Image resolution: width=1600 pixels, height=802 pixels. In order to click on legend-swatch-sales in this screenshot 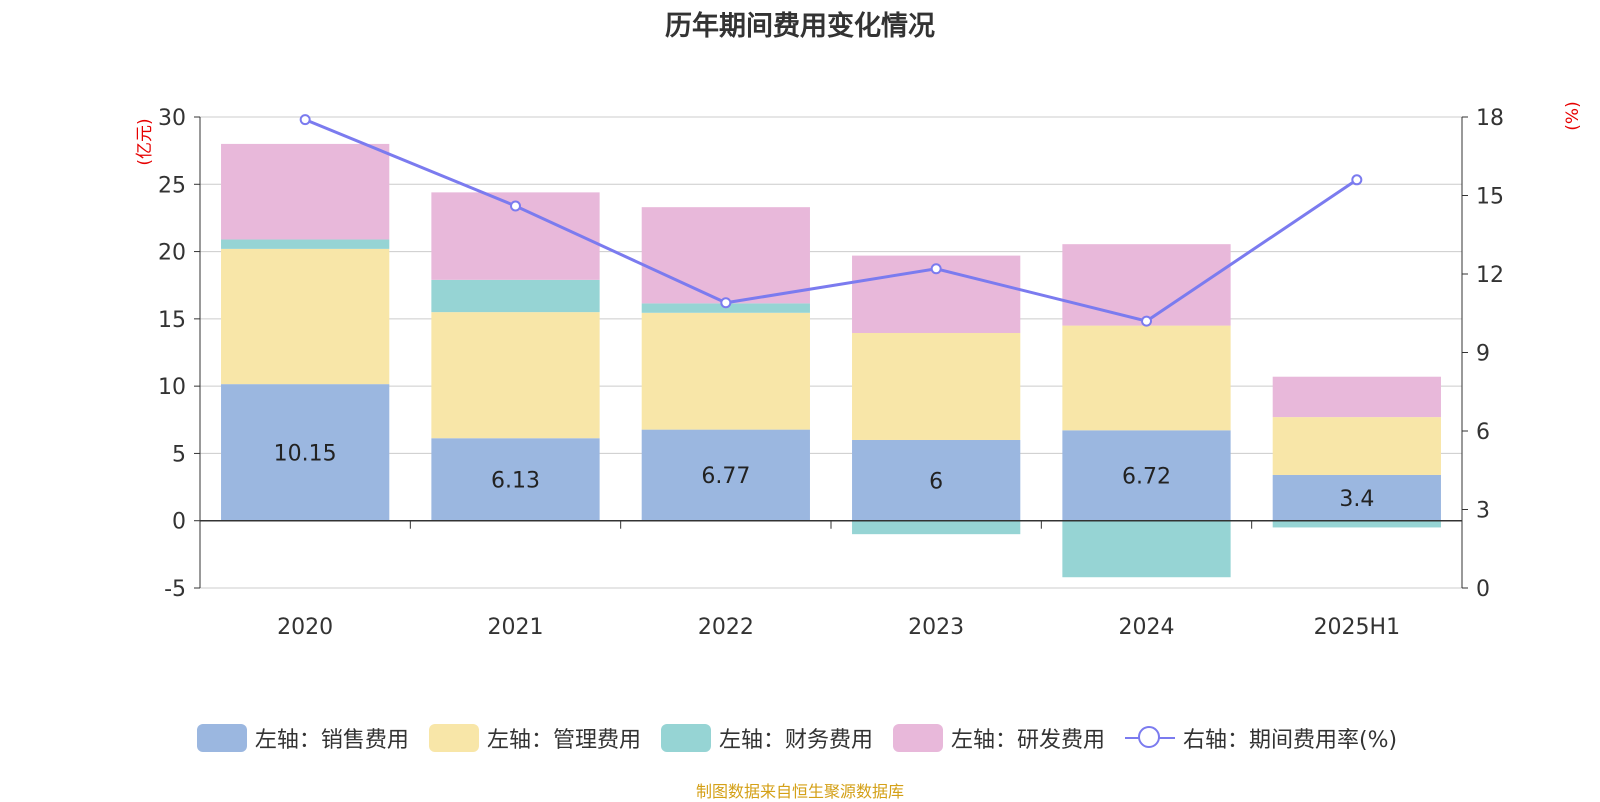, I will do `click(221, 738)`.